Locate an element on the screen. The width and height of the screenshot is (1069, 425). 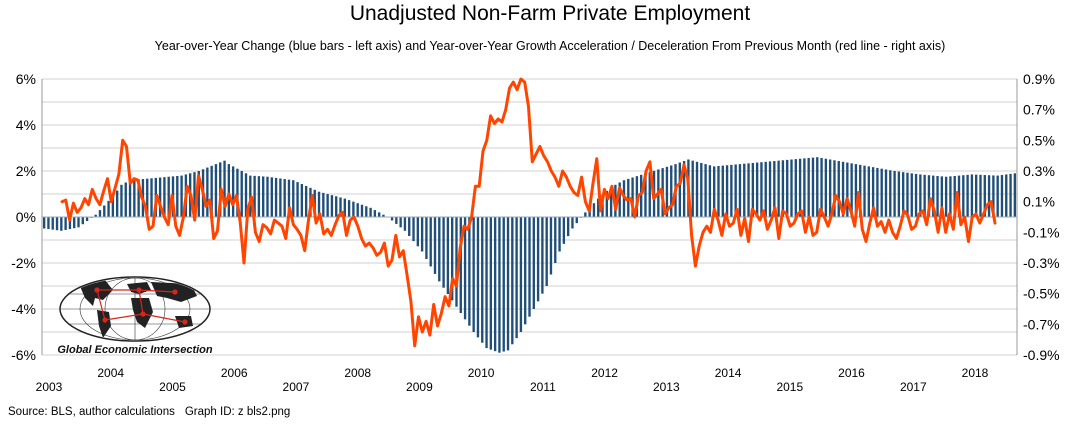
x-label-upper: 2012 is located at coordinates (604, 373).